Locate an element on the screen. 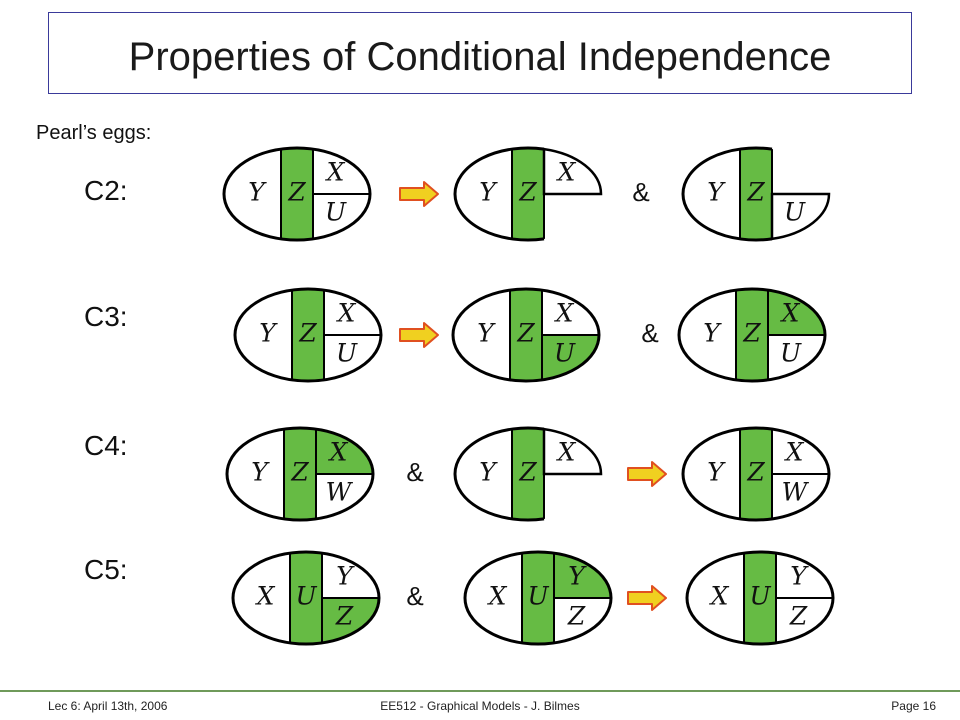 This screenshot has width=960, height=720. implication-arrow-r0-i1 is located at coordinates (419, 194).